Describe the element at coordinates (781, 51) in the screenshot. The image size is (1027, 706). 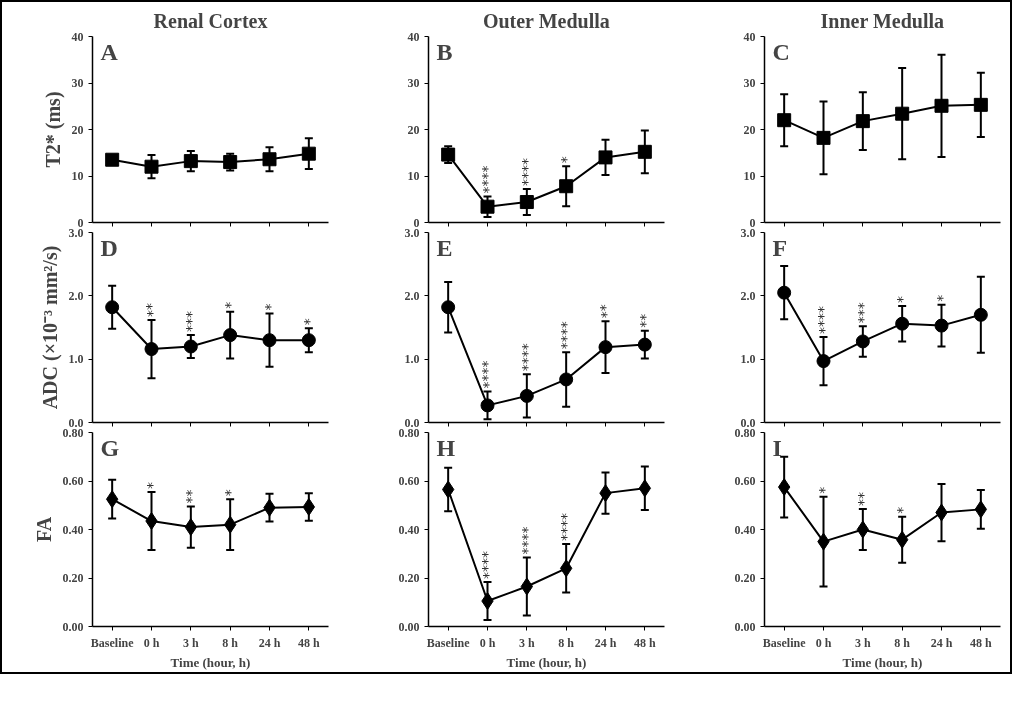
I see `annotation: C` at that location.